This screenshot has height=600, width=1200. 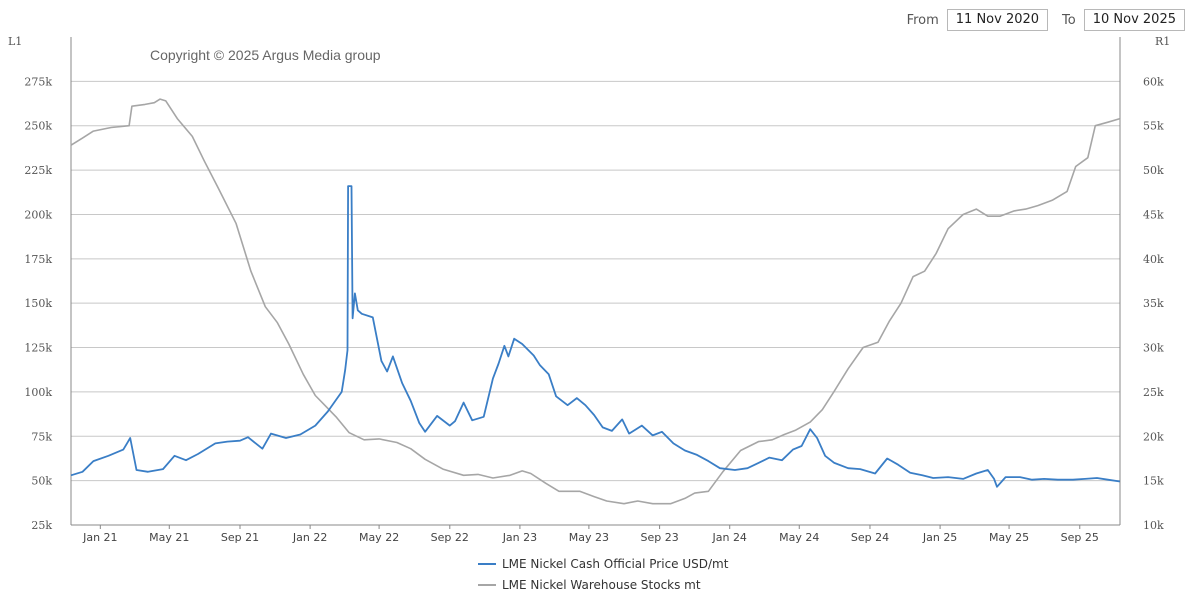 What do you see at coordinates (728, 537) in the screenshot?
I see `x-tick-label: Jan 24` at bounding box center [728, 537].